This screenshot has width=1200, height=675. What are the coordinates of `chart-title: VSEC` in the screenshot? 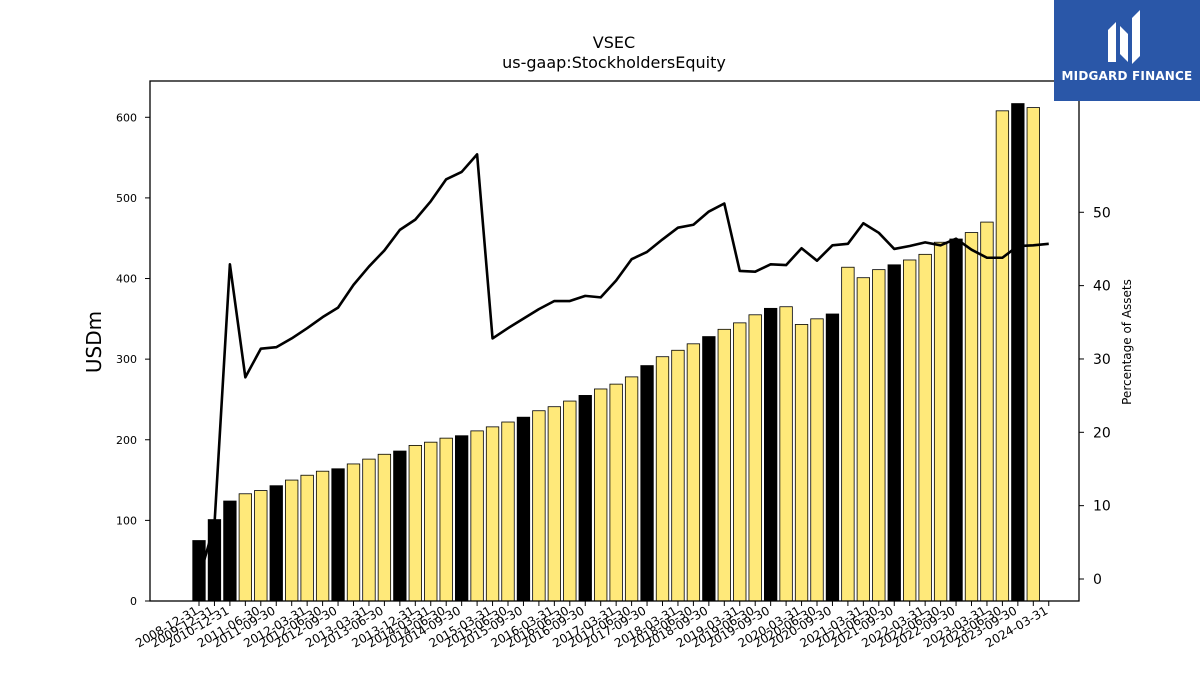 It's located at (614, 42).